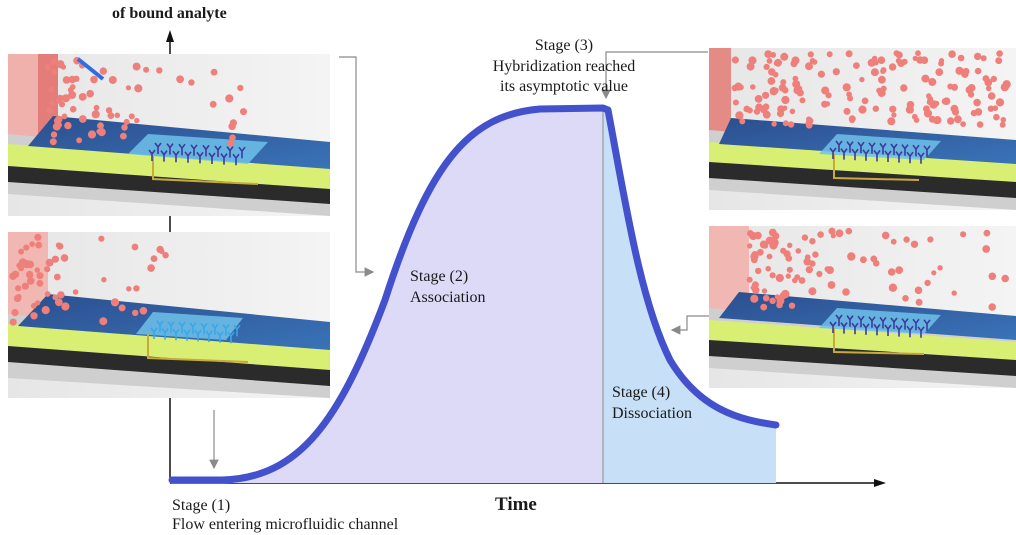 The image size is (1016, 535). Describe the element at coordinates (689, 295) in the screenshot. I see `dissociation-region` at that location.